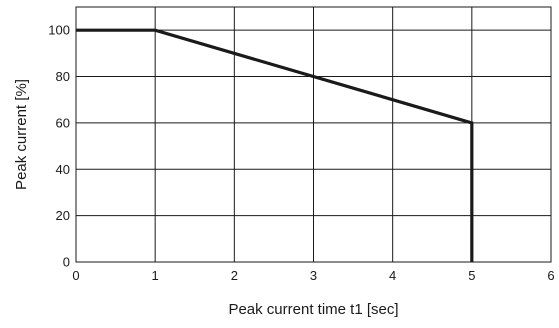  Describe the element at coordinates (63, 169) in the screenshot. I see `y-tick-label-2: 40` at that location.